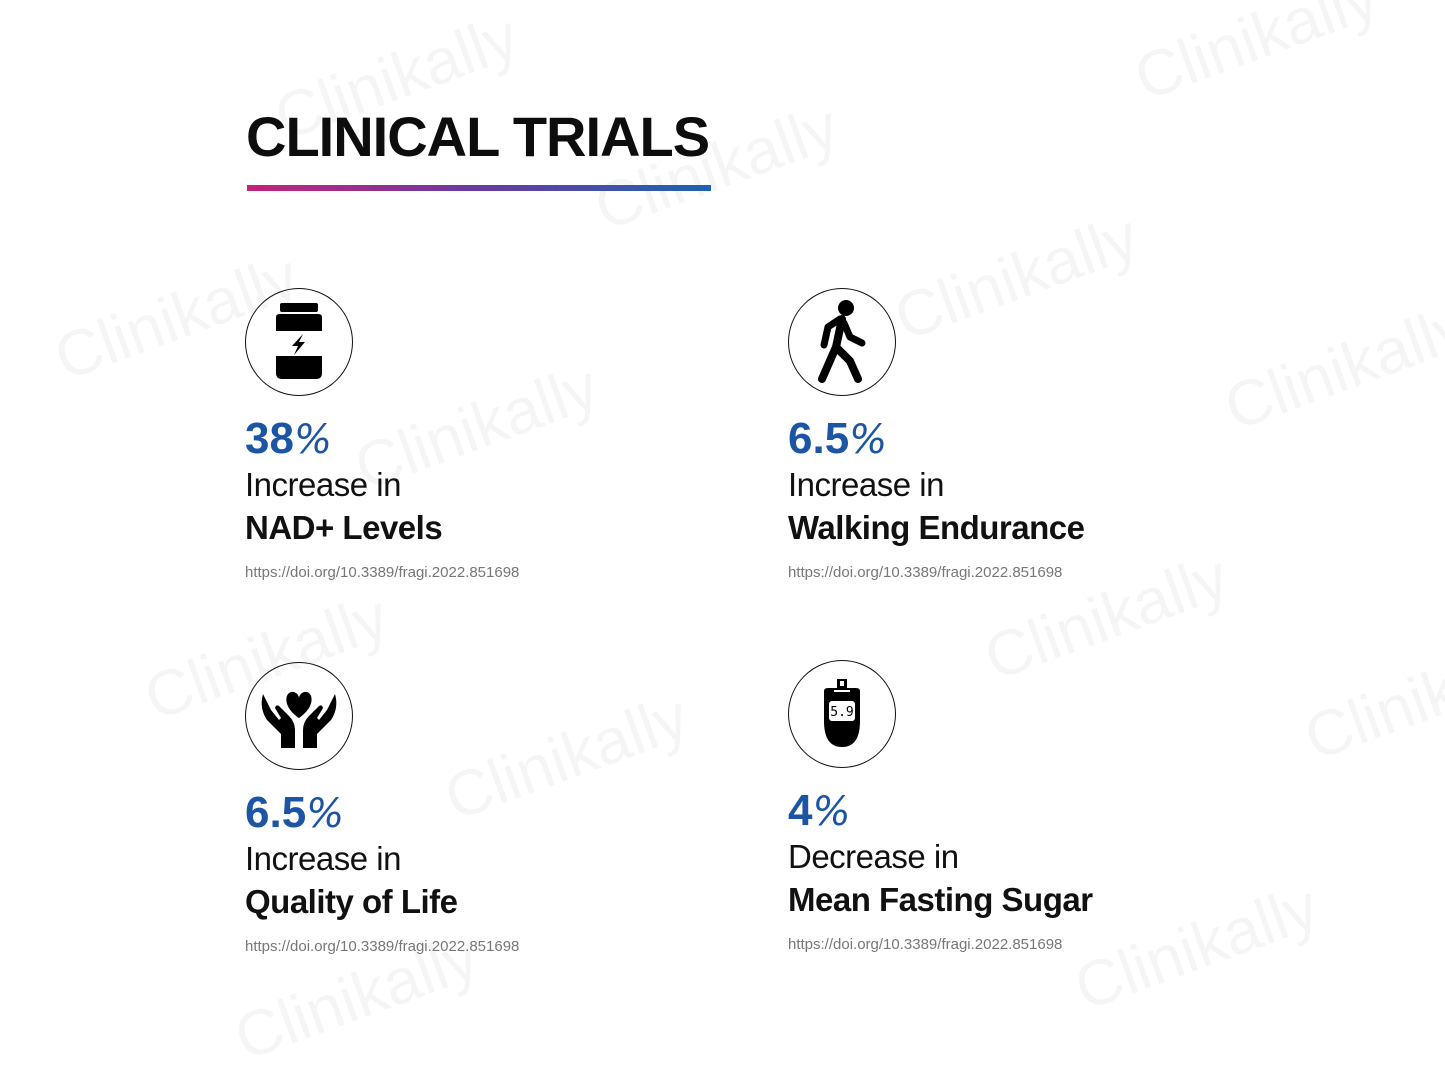 This screenshot has width=1445, height=1084. I want to click on stat-value: 4%, so click(819, 810).